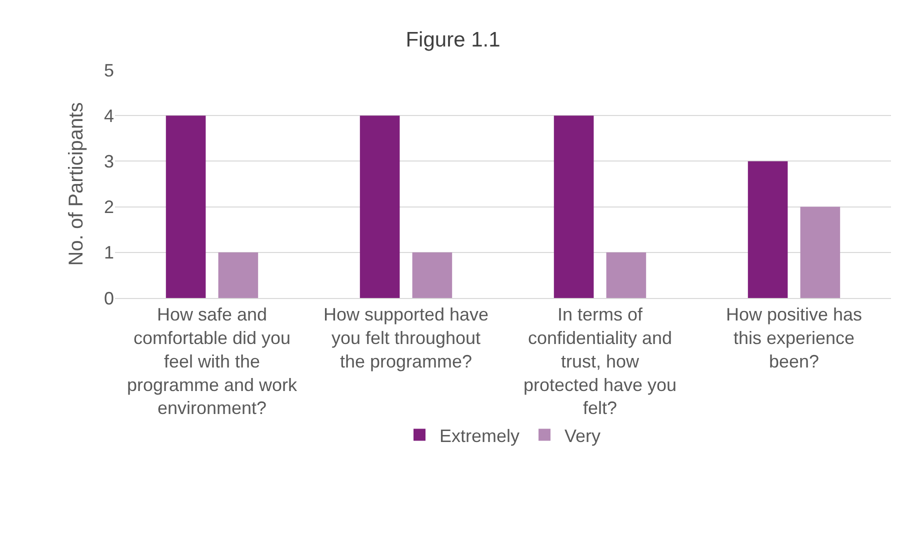  I want to click on y-tick-label: 3, so click(109, 162).